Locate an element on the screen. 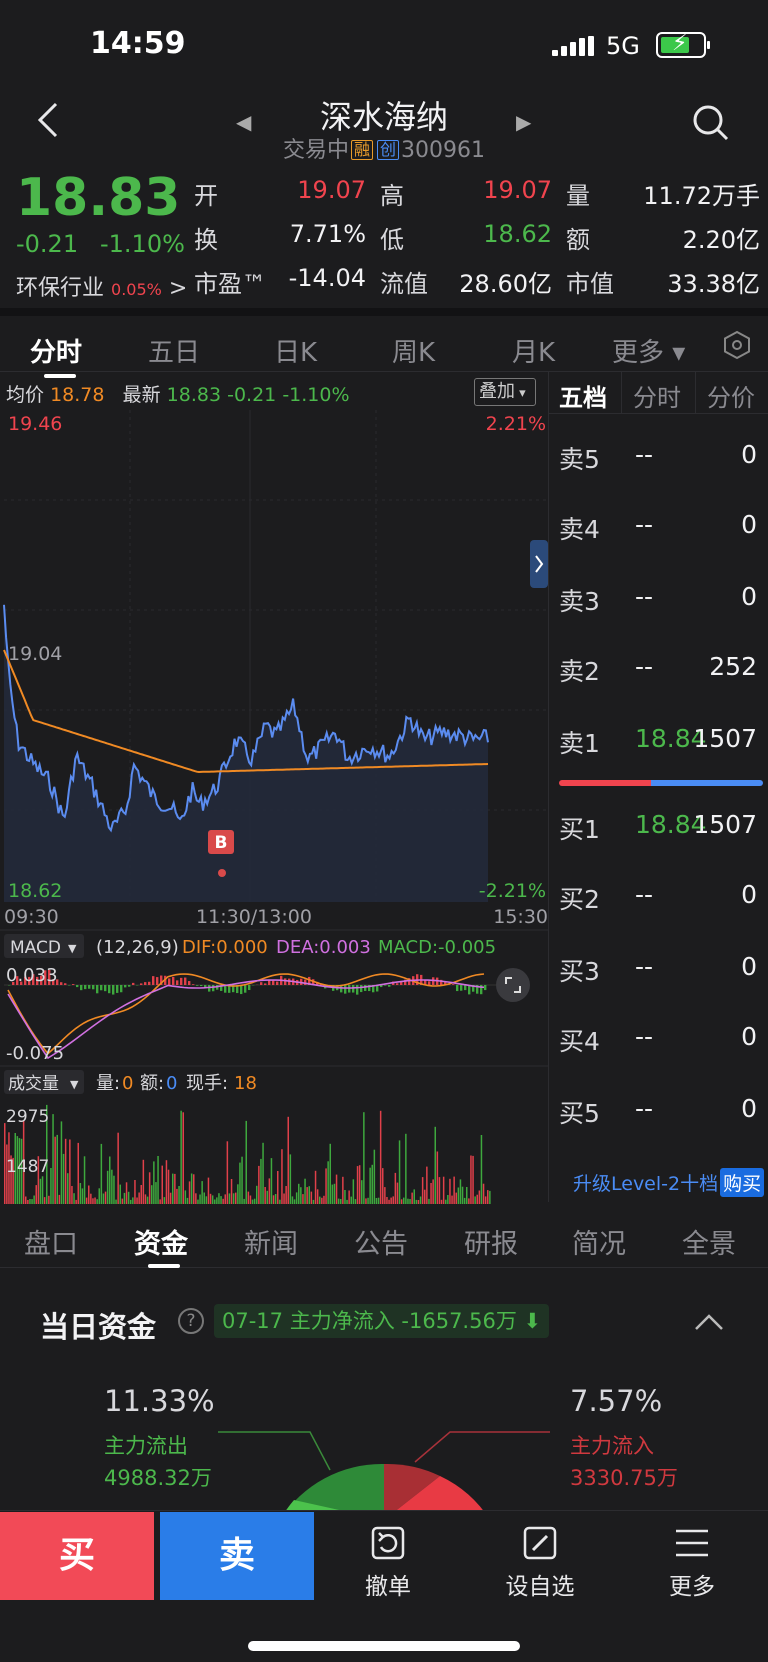 Image resolution: width=768 pixels, height=1662 pixels. add-watchlist-button: 设自选 is located at coordinates (540, 1563).